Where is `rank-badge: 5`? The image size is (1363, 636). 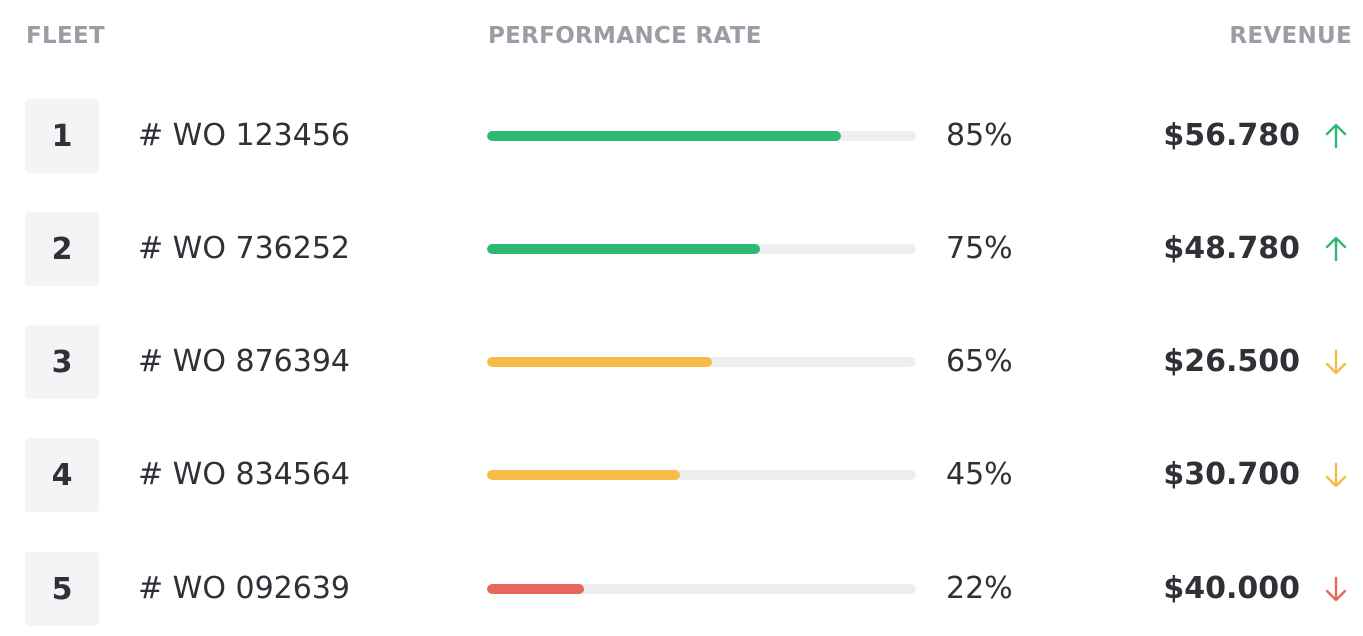
rank-badge: 5 is located at coordinates (62, 589).